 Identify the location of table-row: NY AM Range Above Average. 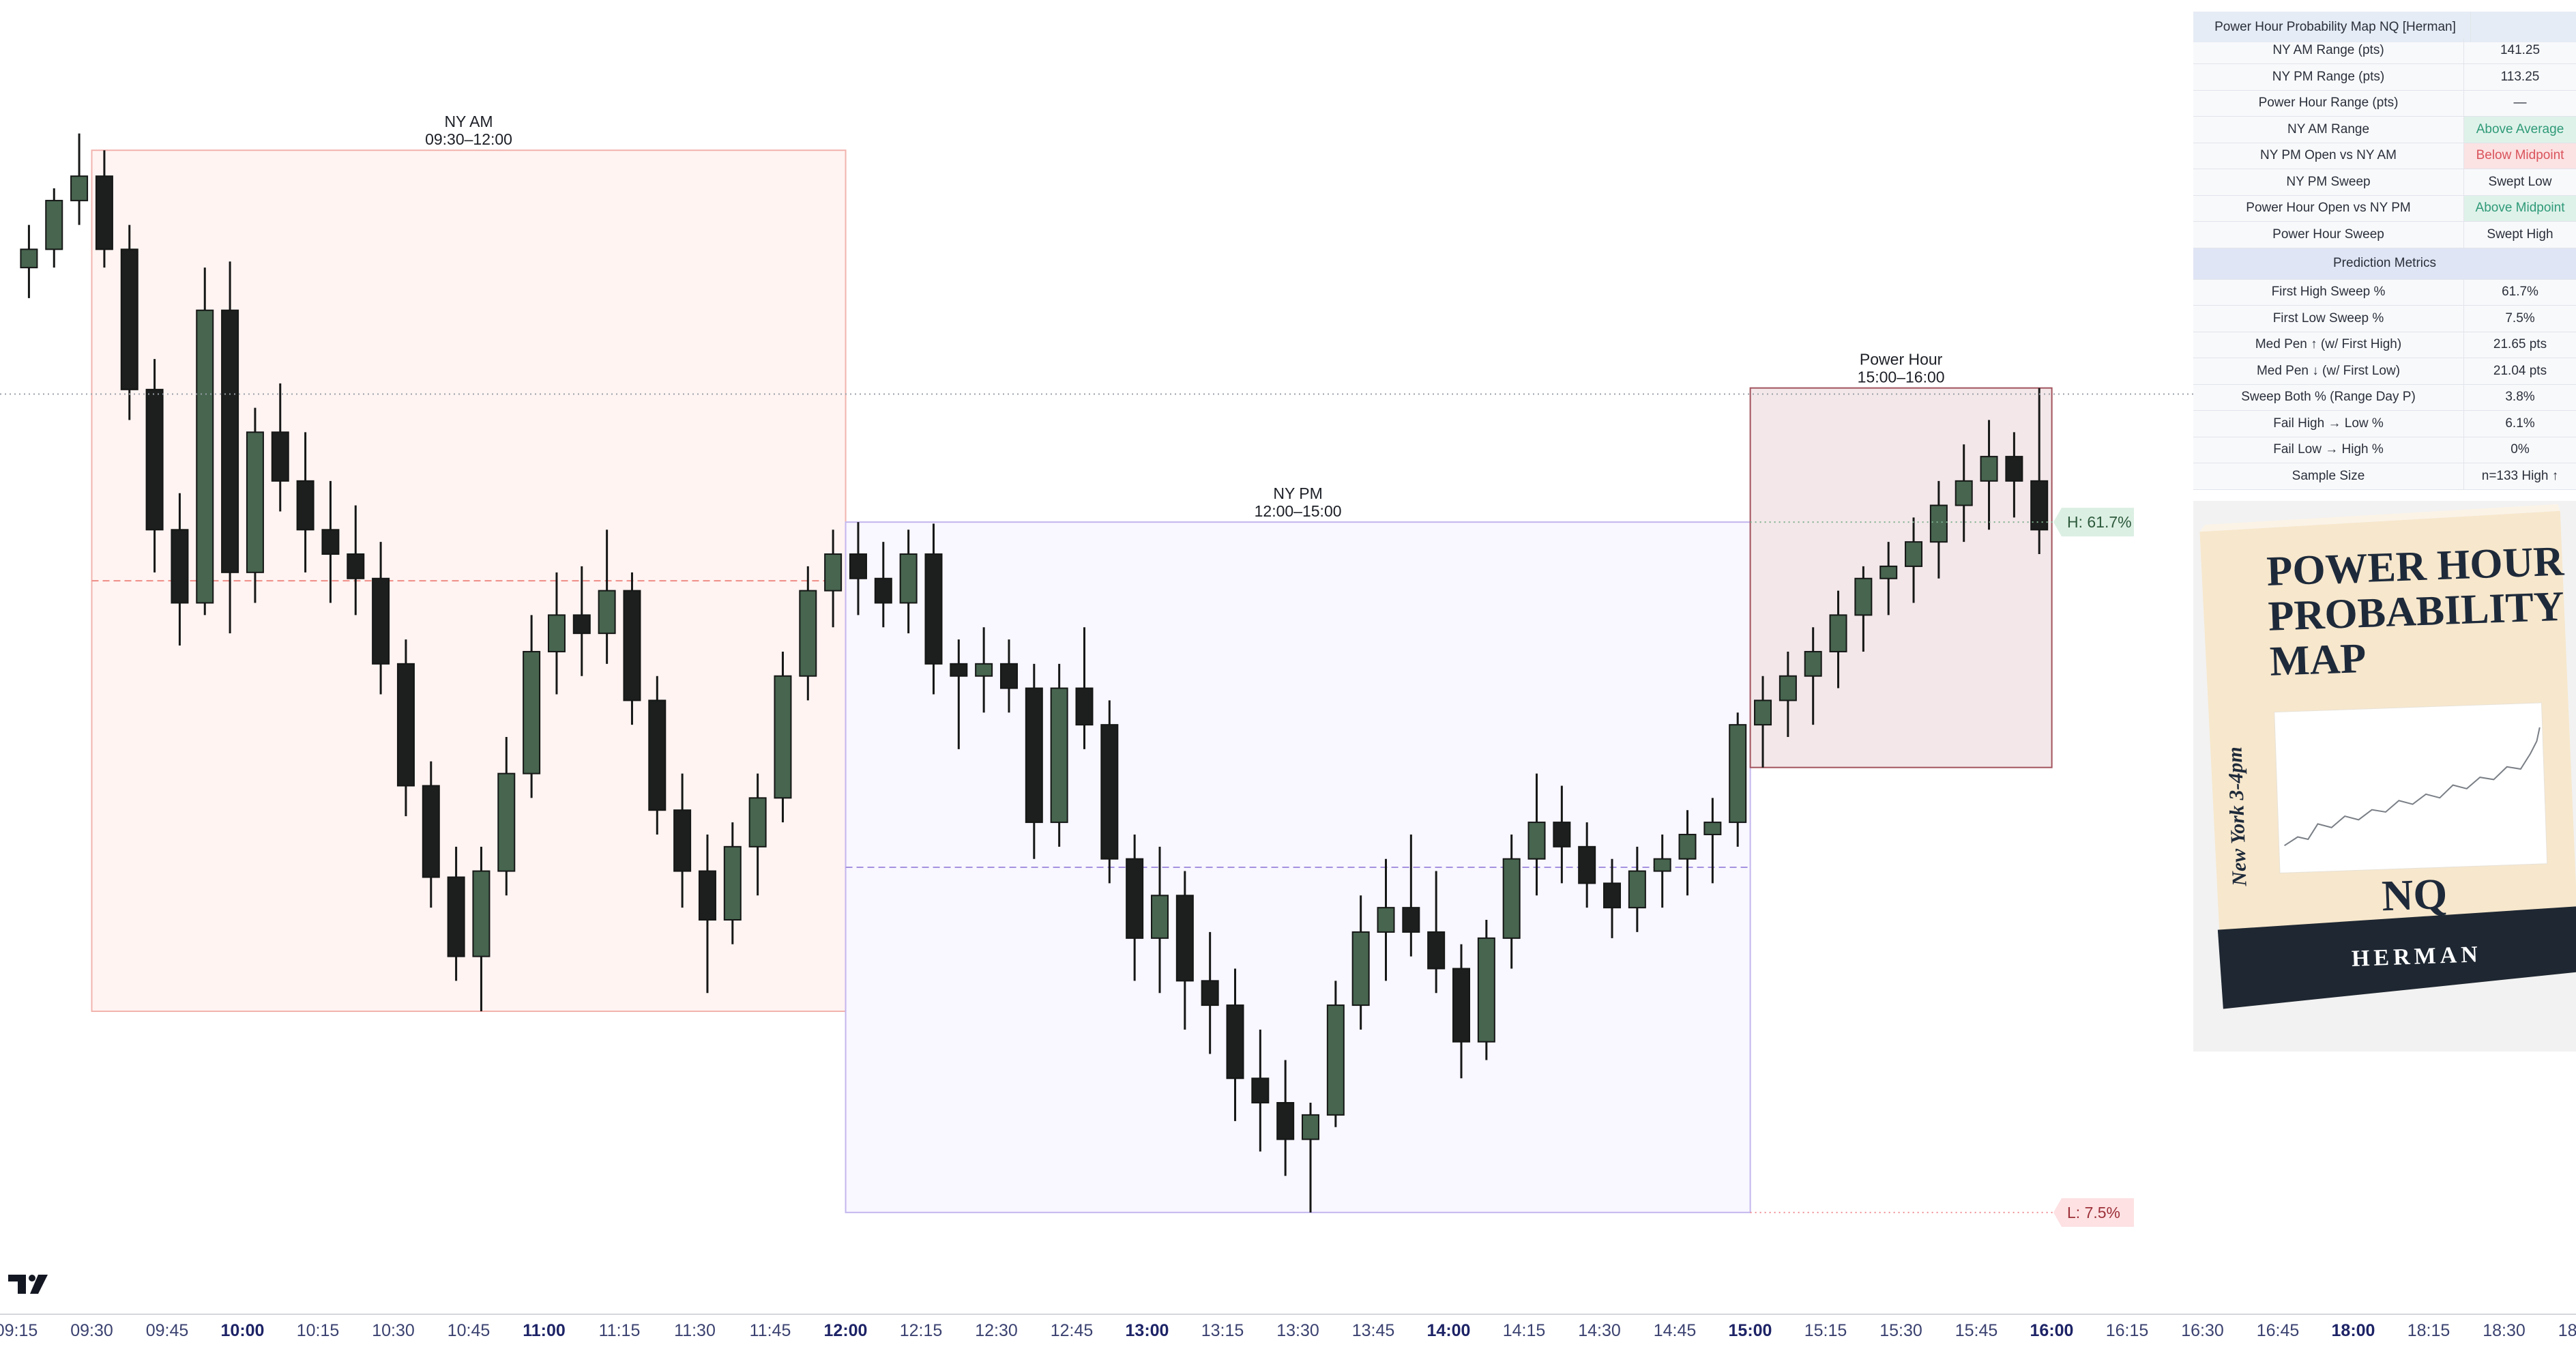
(2384, 130).